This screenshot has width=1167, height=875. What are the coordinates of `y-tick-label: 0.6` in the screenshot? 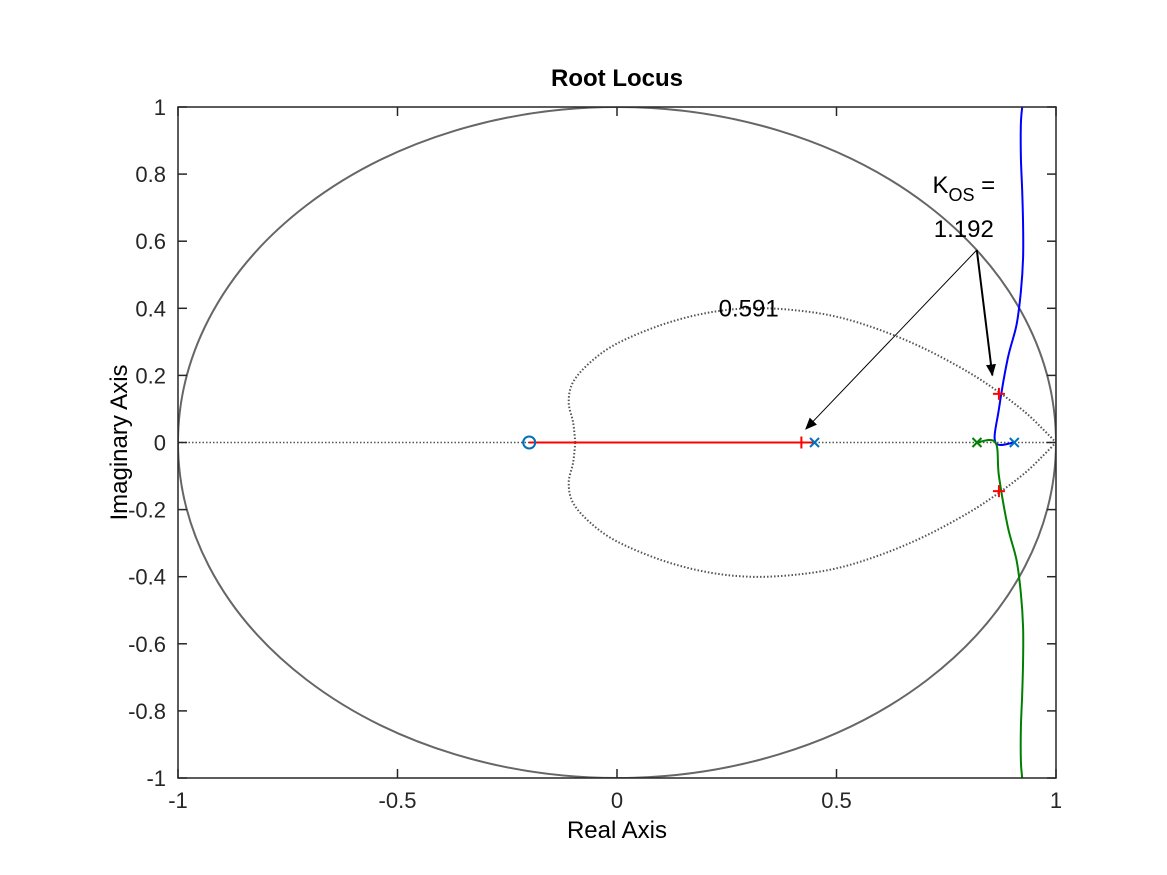 It's located at (150, 241).